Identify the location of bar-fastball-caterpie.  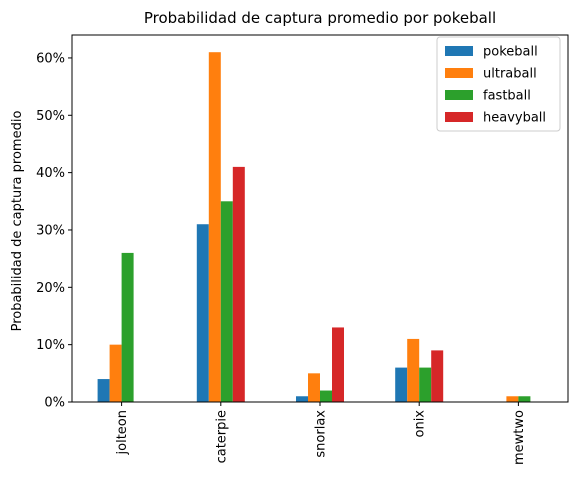
(226, 301).